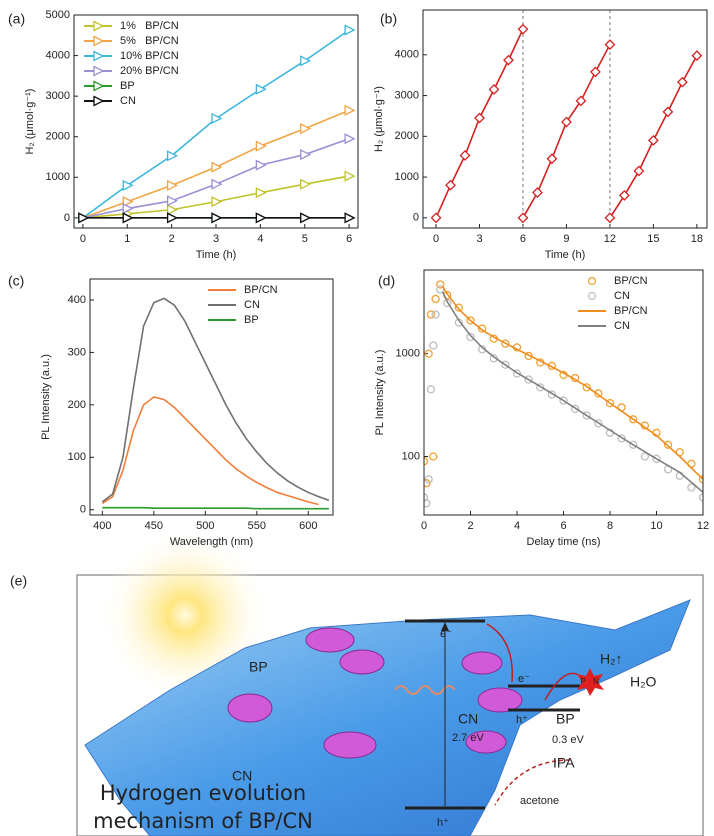 This screenshot has width=714, height=836. I want to click on x-axis-label: Wavelength (nm), so click(211, 542).